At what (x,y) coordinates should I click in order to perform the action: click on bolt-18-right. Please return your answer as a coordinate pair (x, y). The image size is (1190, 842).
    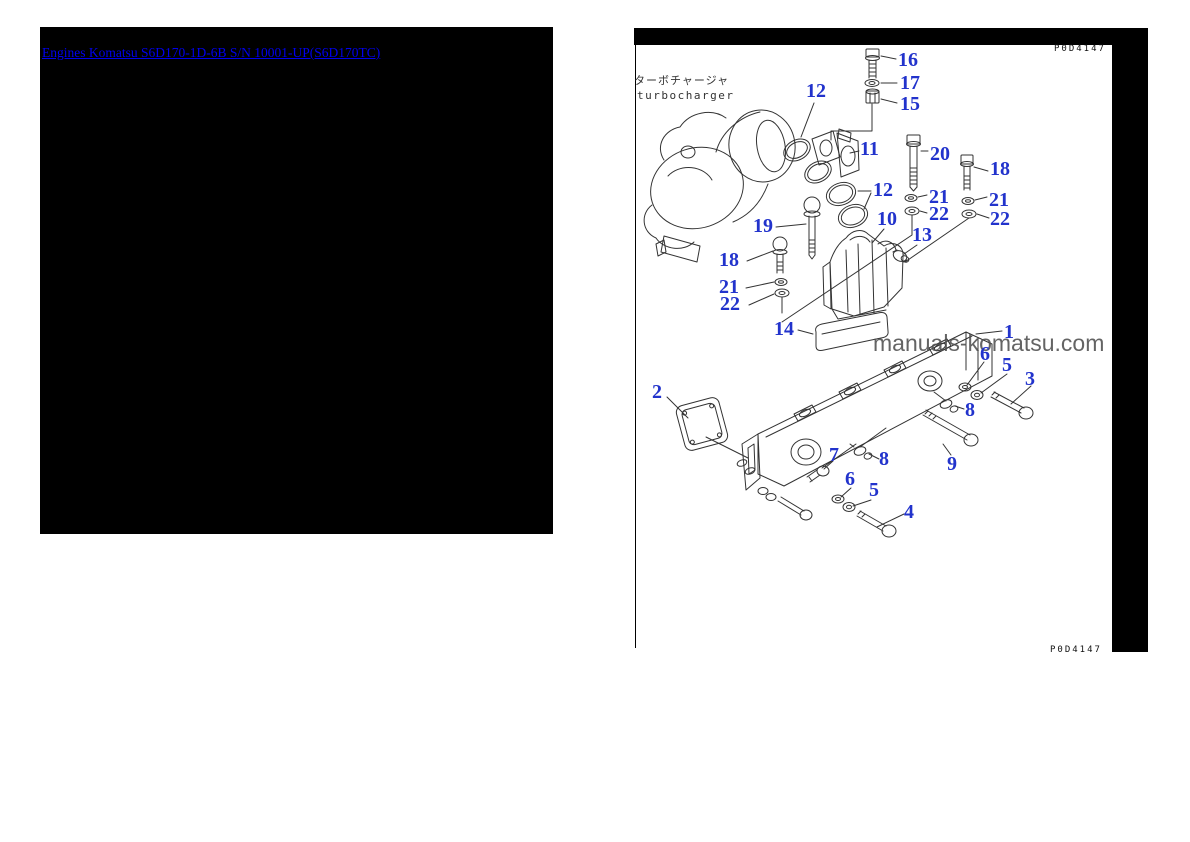
    Looking at the image, I should click on (975, 172).